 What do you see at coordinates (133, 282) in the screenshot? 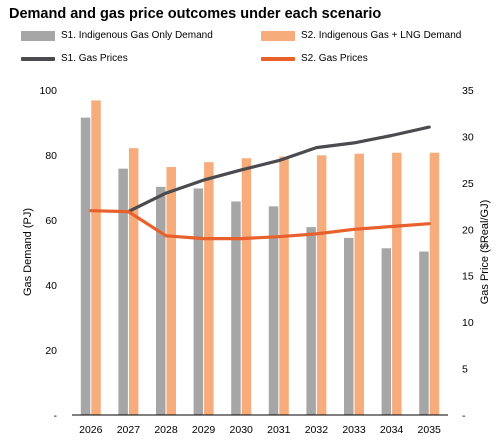
I see `bar-s2-demand-2027` at bounding box center [133, 282].